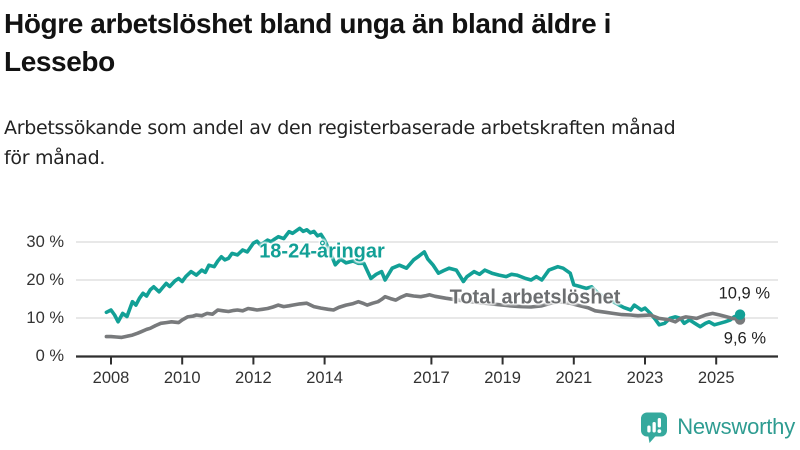 The height and width of the screenshot is (450, 800). Describe the element at coordinates (50, 356) in the screenshot. I see `y-axis-tick-label: 0 %` at that location.